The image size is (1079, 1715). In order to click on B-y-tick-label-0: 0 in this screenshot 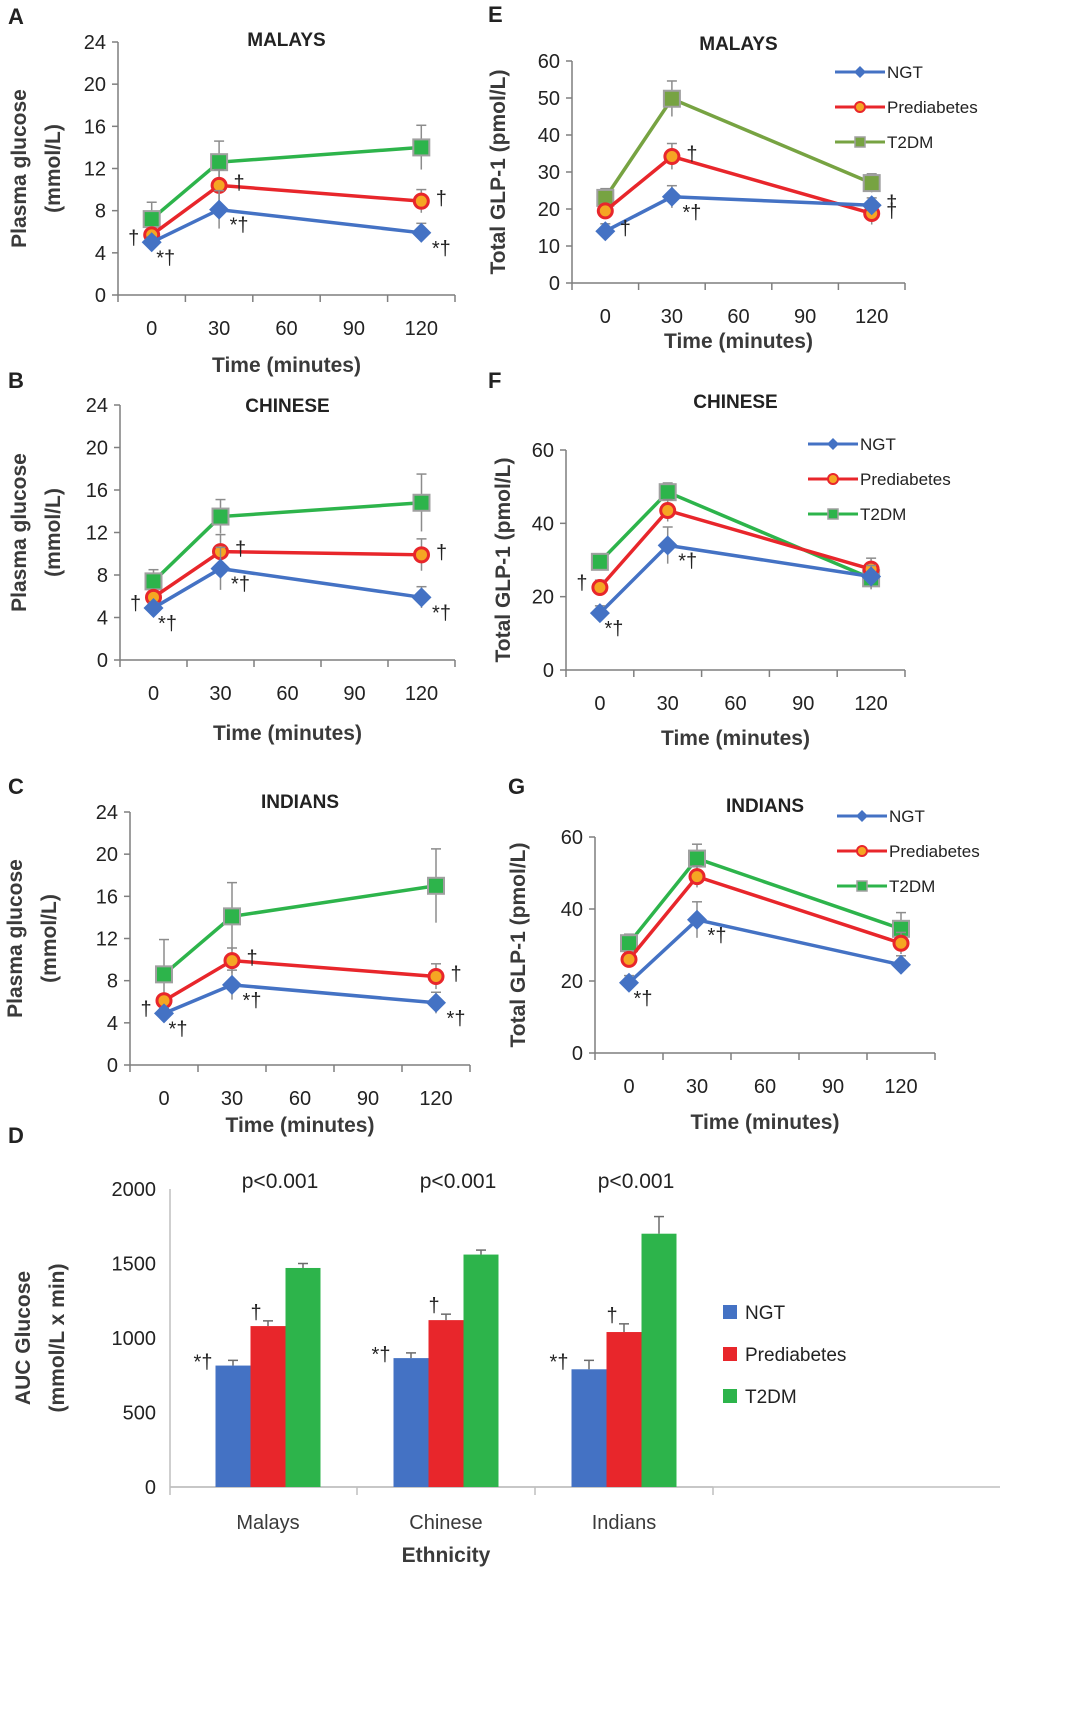, I will do `click(102, 661)`.